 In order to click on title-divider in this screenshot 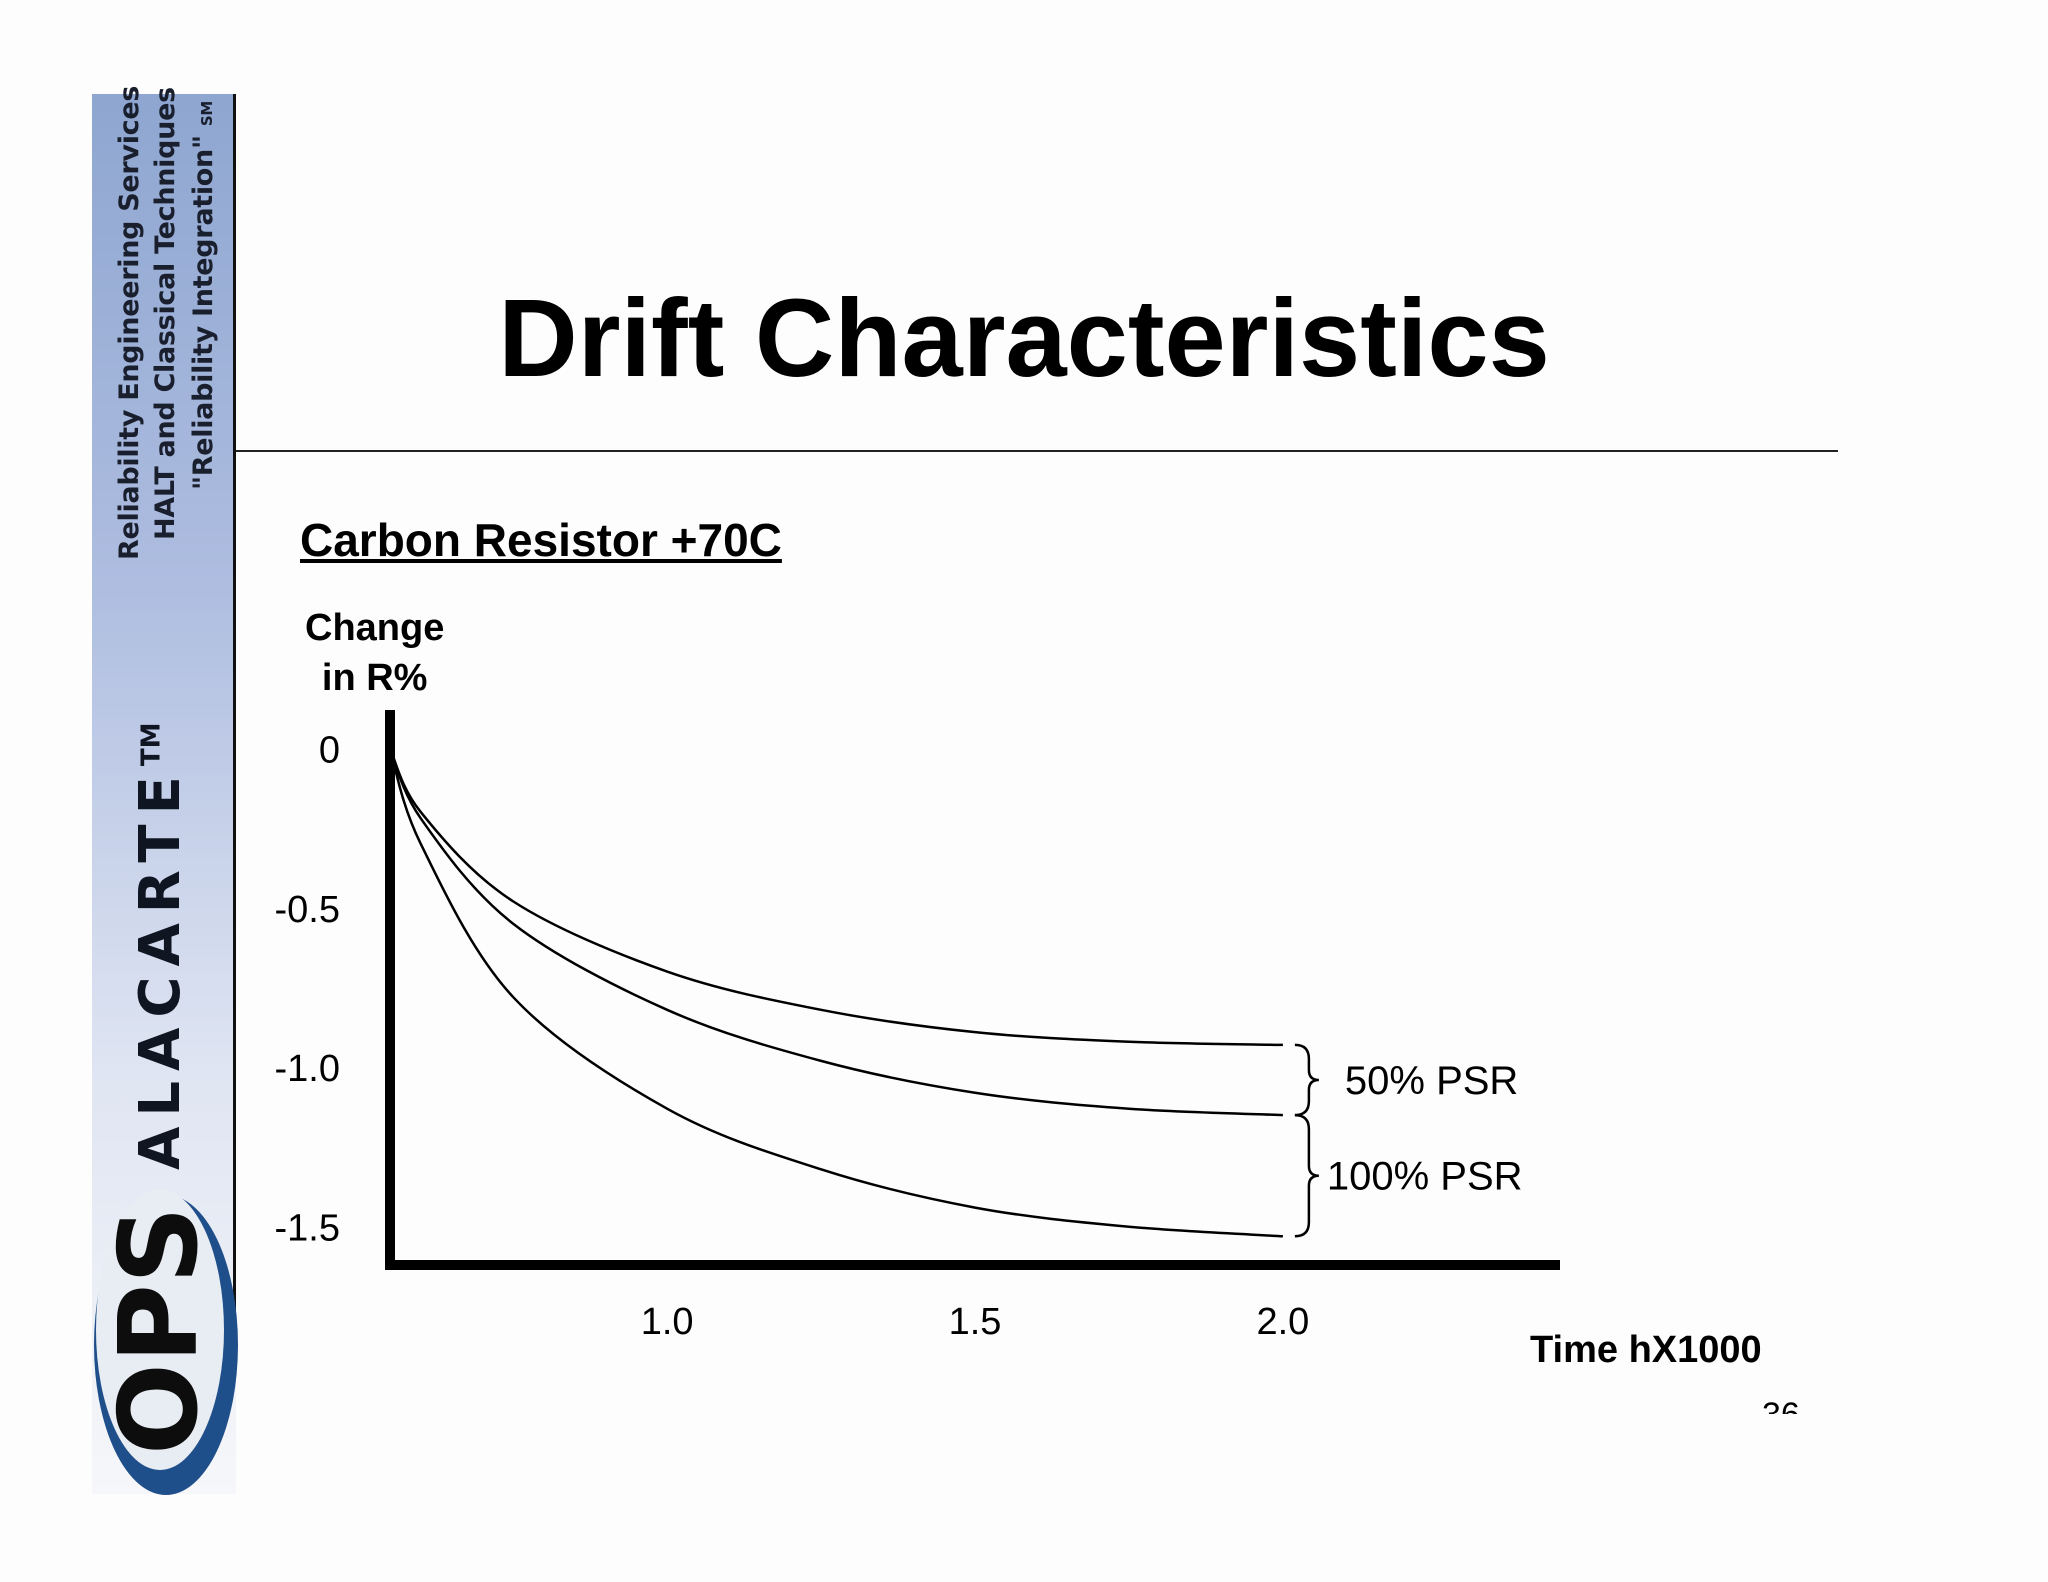, I will do `click(1037, 451)`.